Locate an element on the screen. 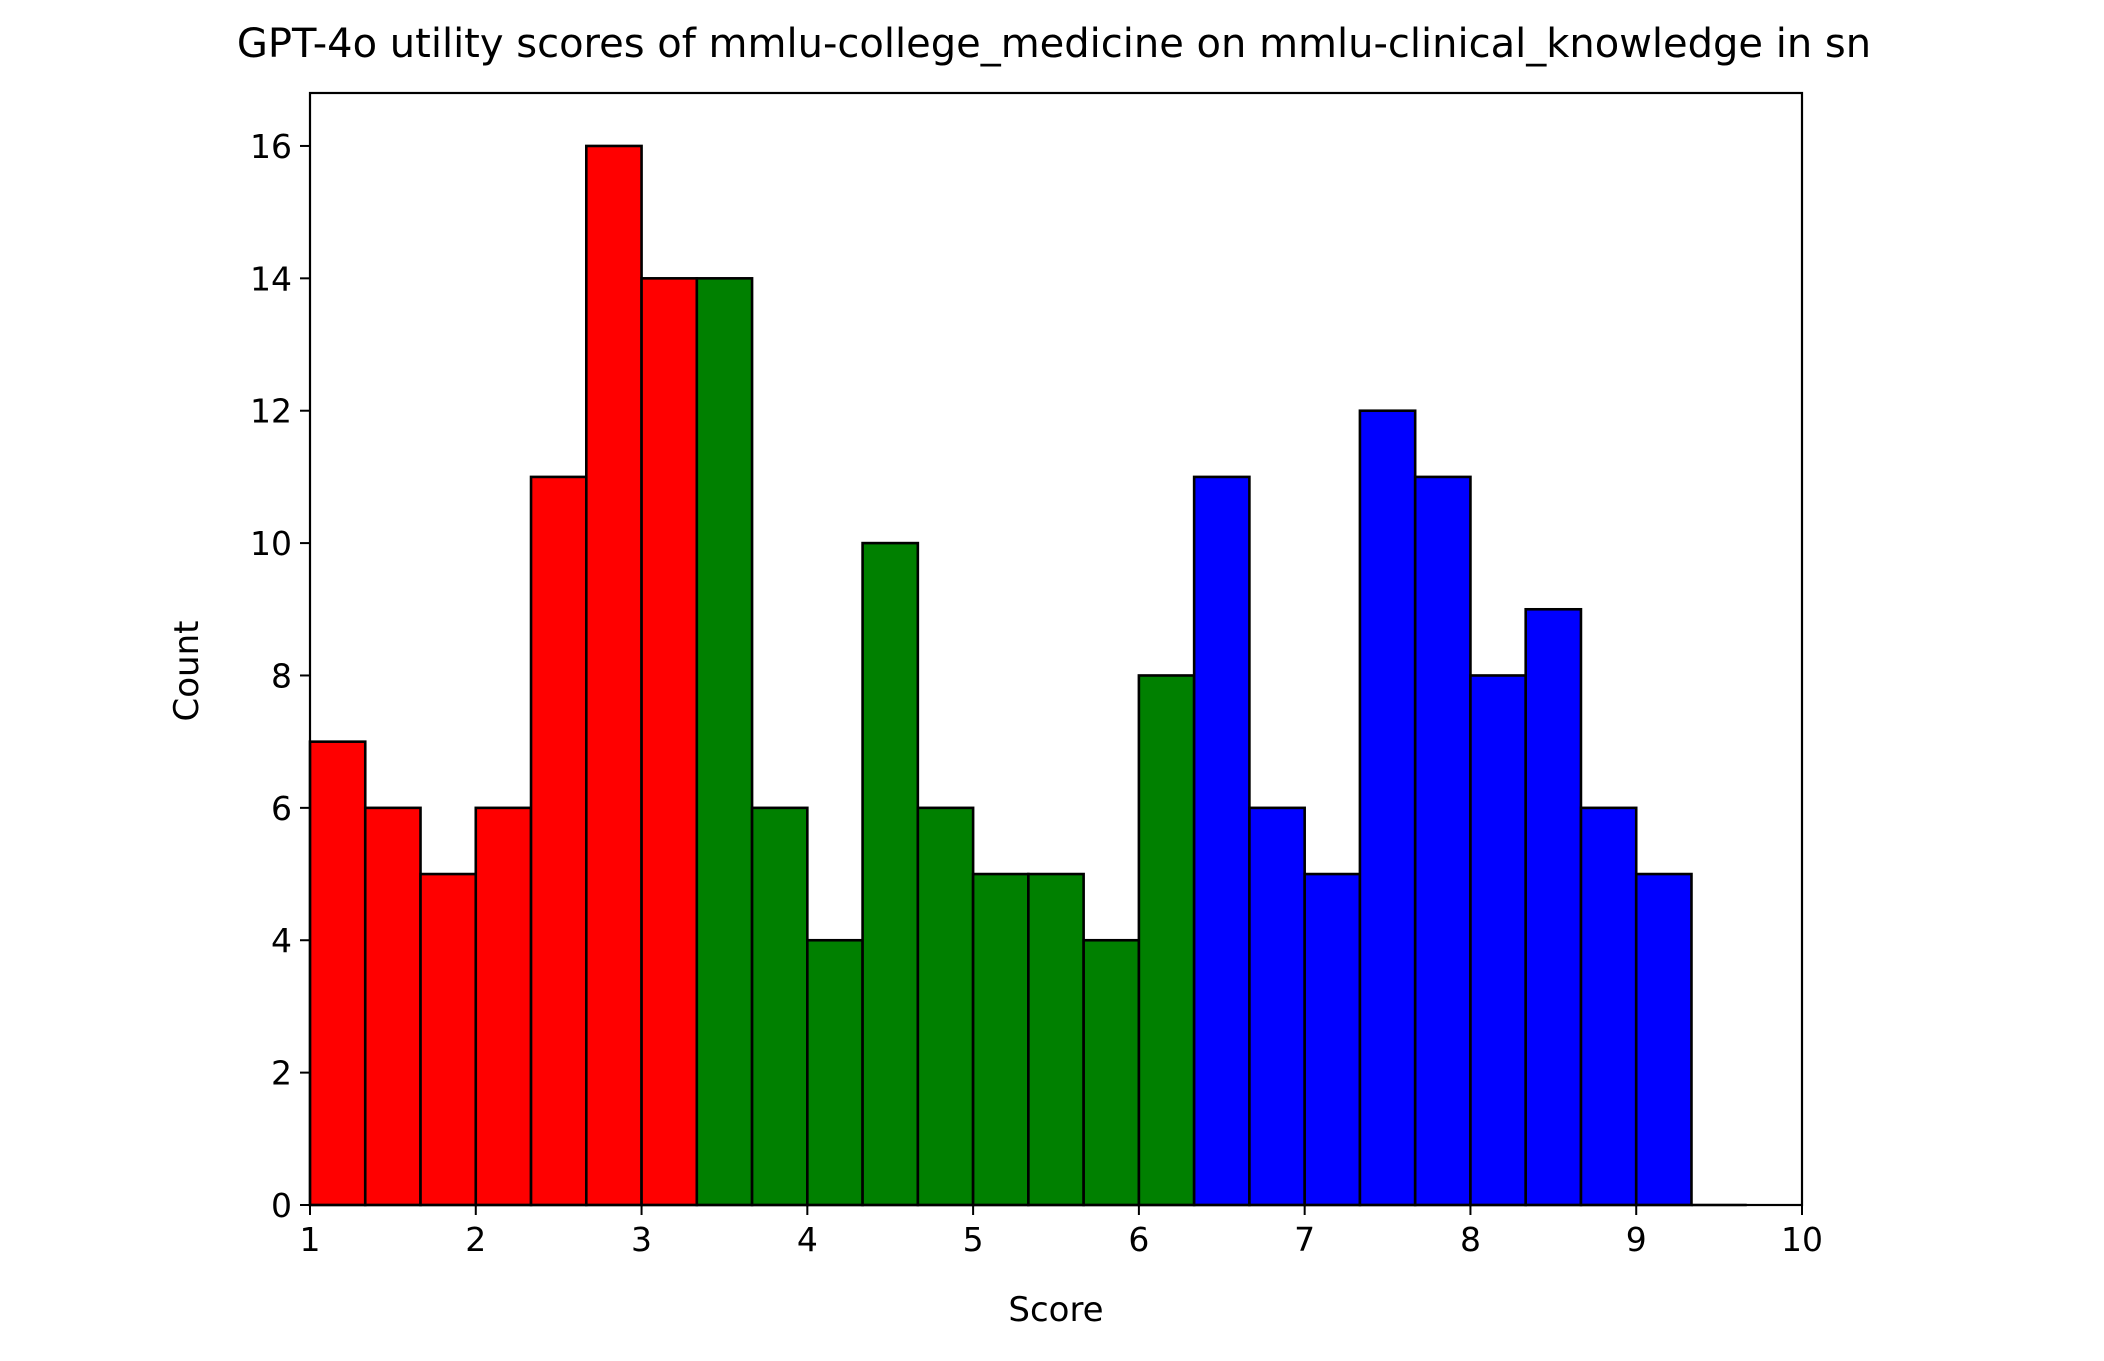  x-tick-label: 7 is located at coordinates (1304, 1239).